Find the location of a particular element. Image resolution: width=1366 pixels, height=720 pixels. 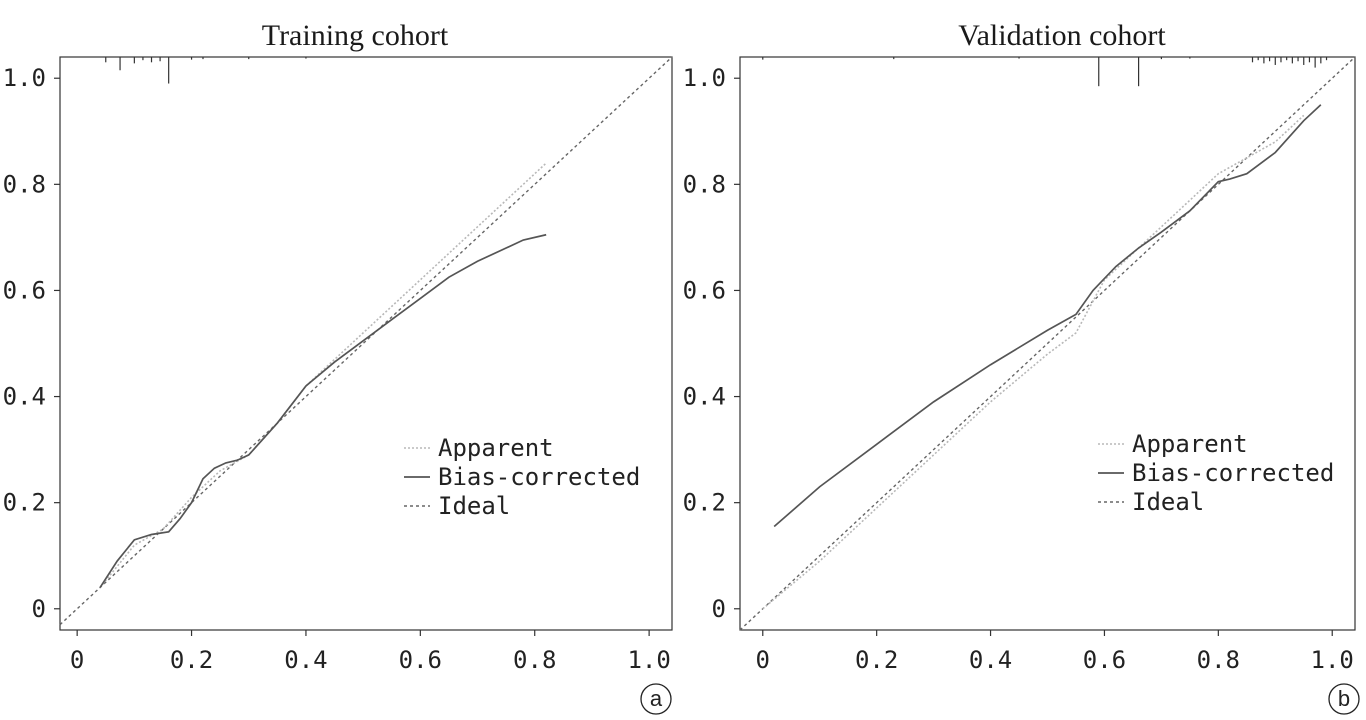

panel-label: a is located at coordinates (656, 698).